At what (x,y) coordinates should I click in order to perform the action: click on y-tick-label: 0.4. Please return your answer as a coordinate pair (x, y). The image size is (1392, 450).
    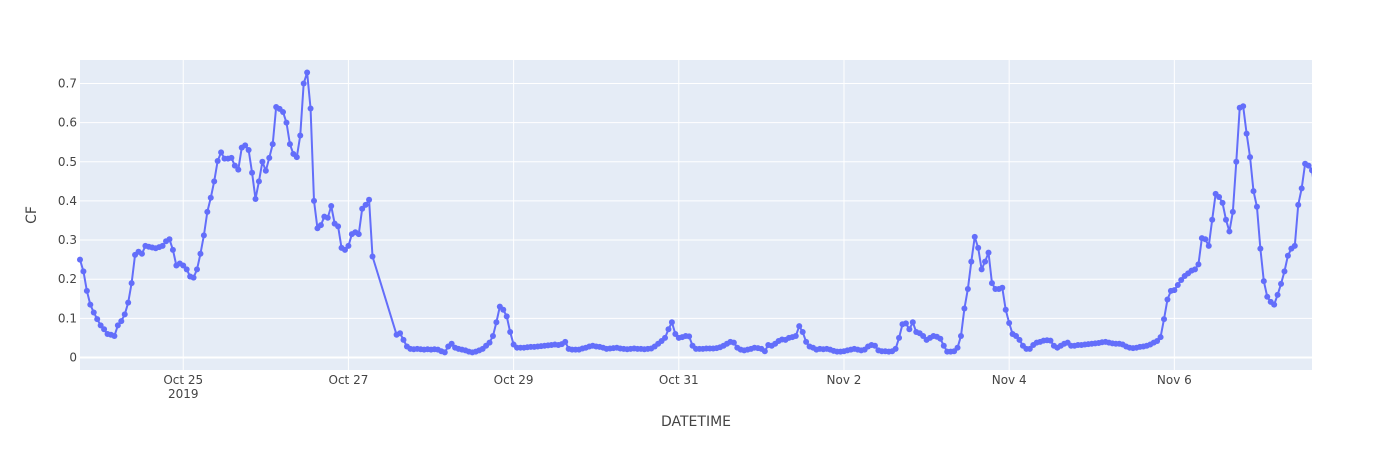
    Looking at the image, I should click on (67, 201).